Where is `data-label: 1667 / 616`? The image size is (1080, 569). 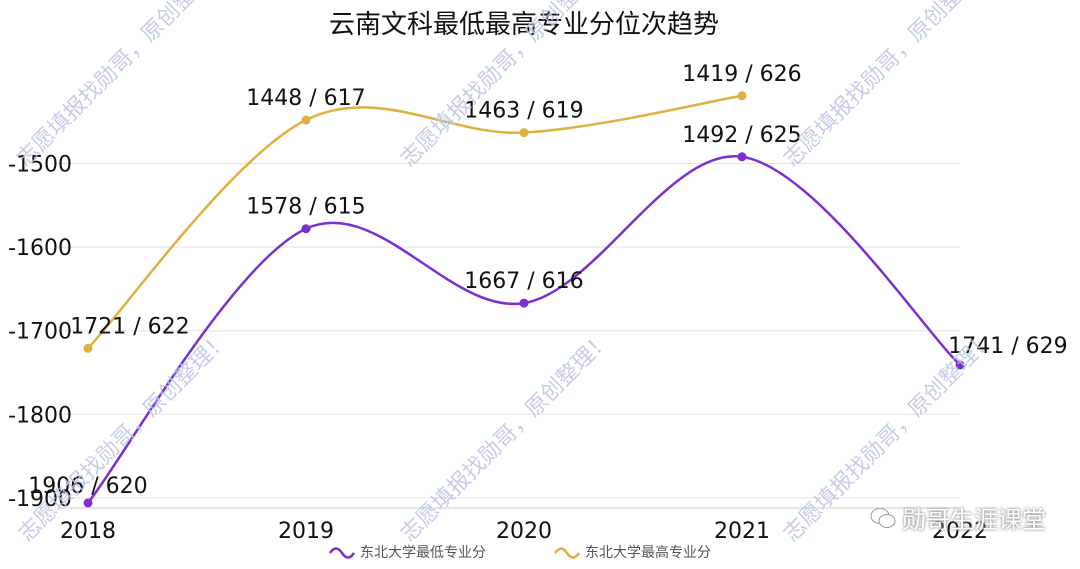
data-label: 1667 / 616 is located at coordinates (523, 281).